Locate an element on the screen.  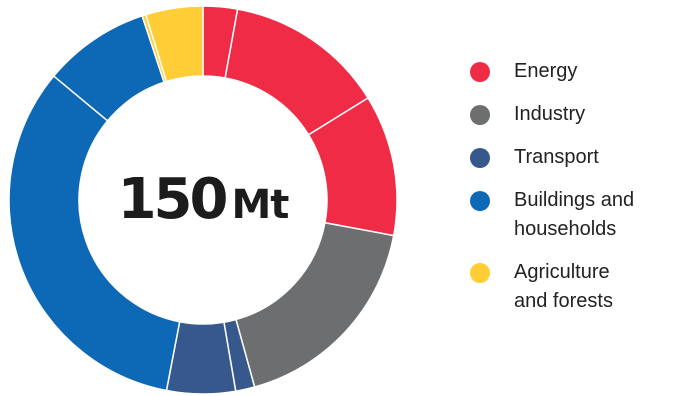
legend-swatch-buildings is located at coordinates (480, 201).